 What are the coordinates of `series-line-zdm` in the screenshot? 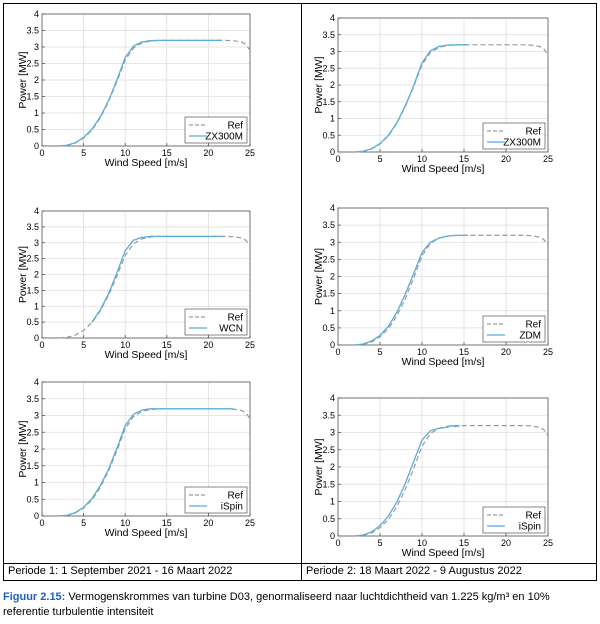 It's located at (411, 290).